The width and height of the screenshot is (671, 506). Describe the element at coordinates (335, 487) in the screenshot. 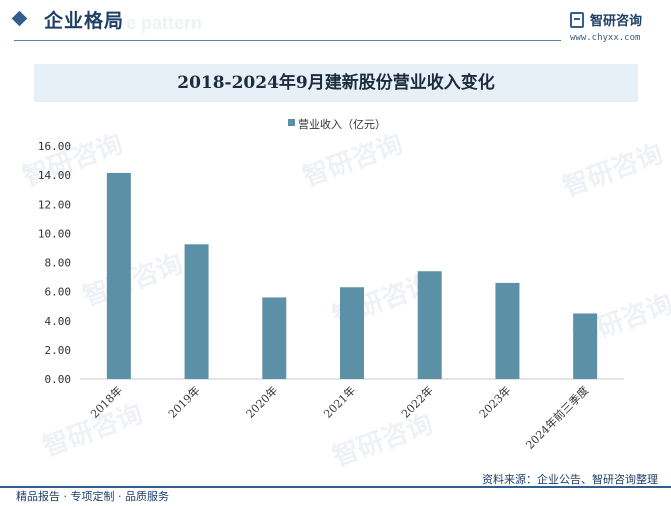

I see `footer-divider` at that location.